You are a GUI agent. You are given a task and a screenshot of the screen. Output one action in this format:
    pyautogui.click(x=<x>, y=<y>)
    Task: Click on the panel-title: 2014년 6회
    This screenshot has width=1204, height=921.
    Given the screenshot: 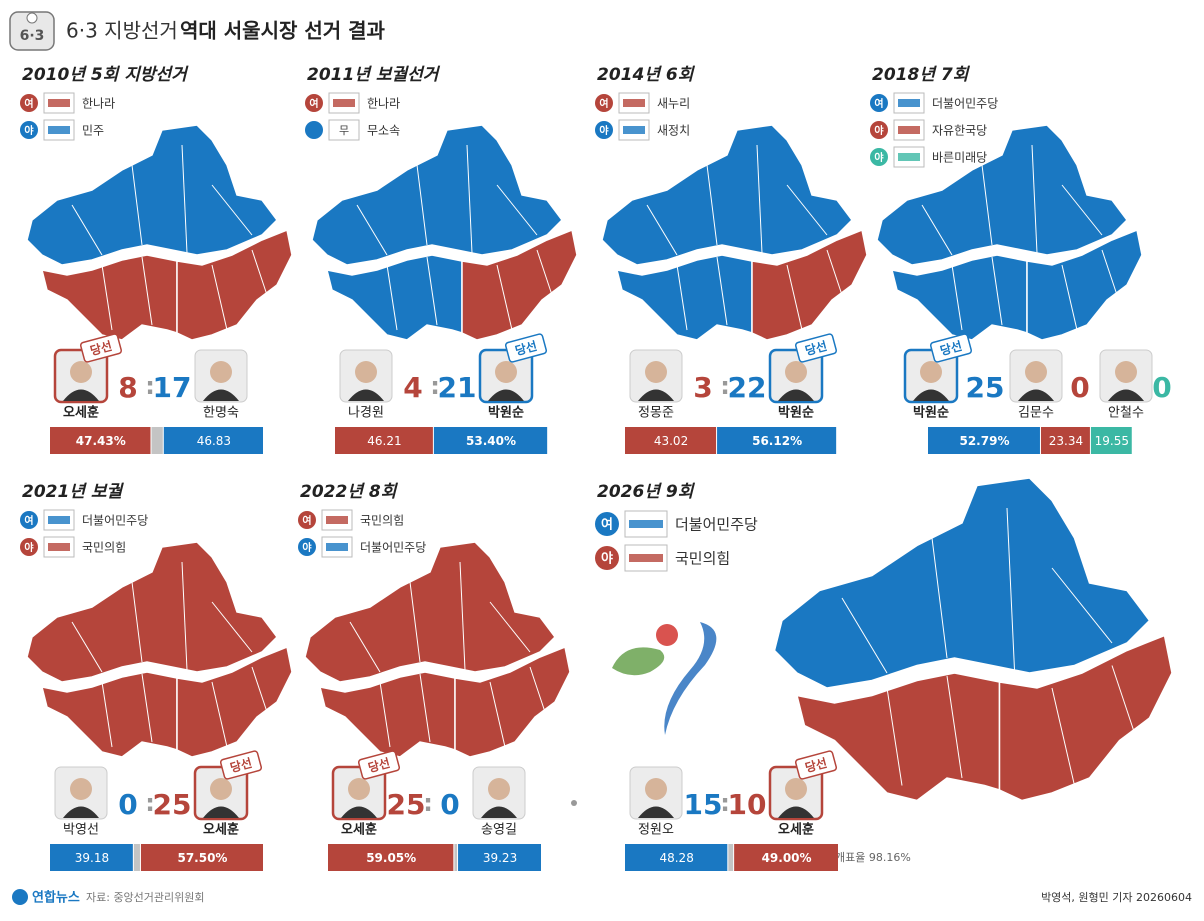 What is the action you would take?
    pyautogui.click(x=646, y=75)
    